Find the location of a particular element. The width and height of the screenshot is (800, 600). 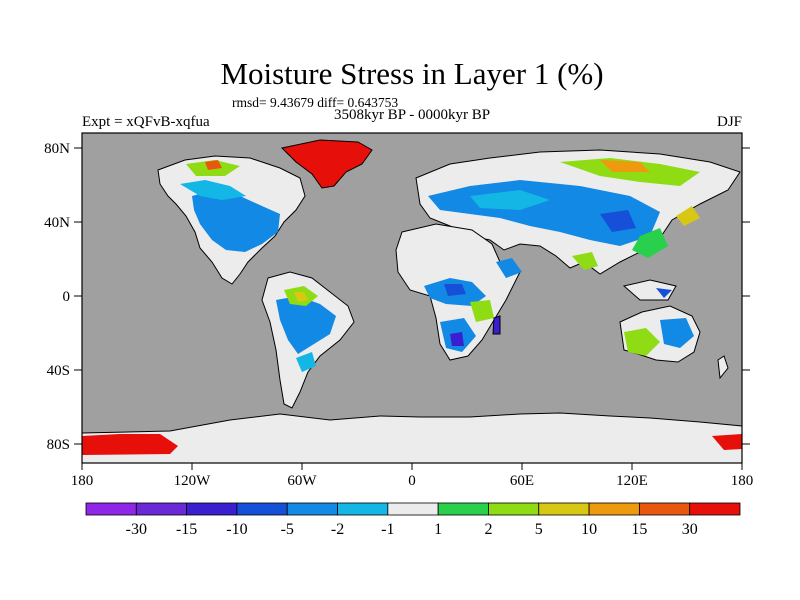

eurasia-yellow-east is located at coordinates (688, 216).